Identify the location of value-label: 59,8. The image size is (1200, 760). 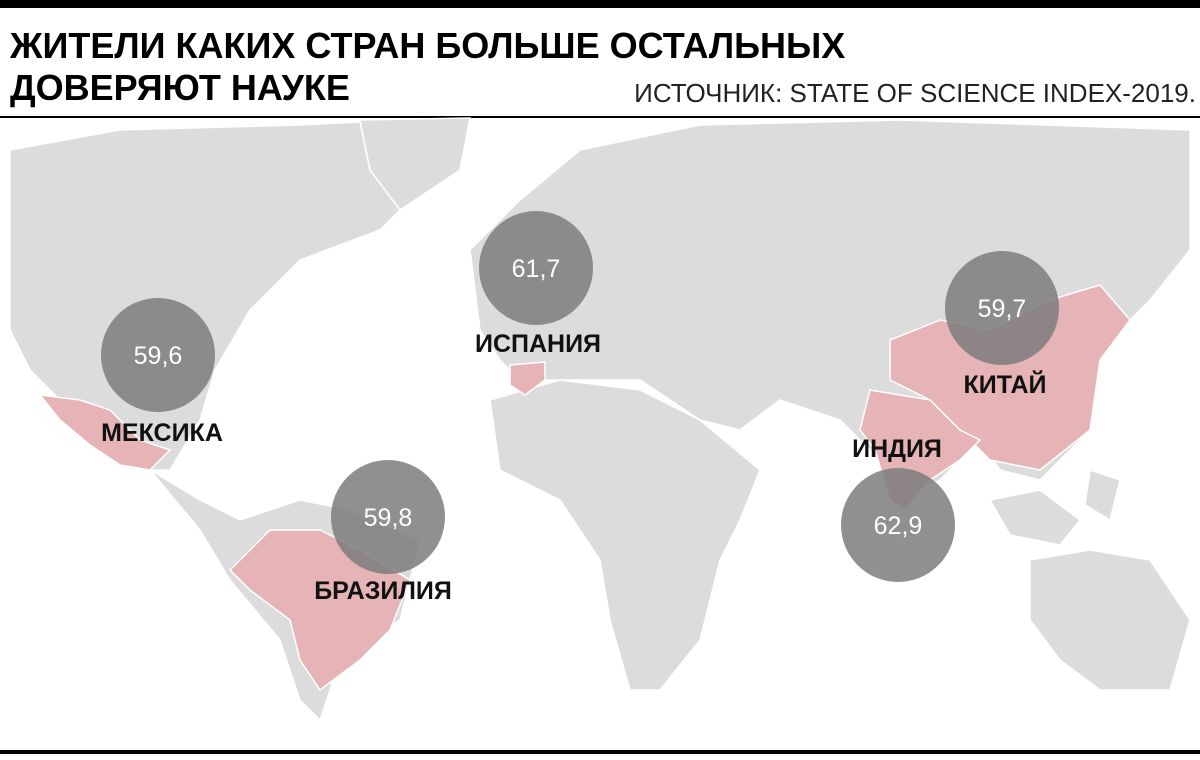
(388, 518).